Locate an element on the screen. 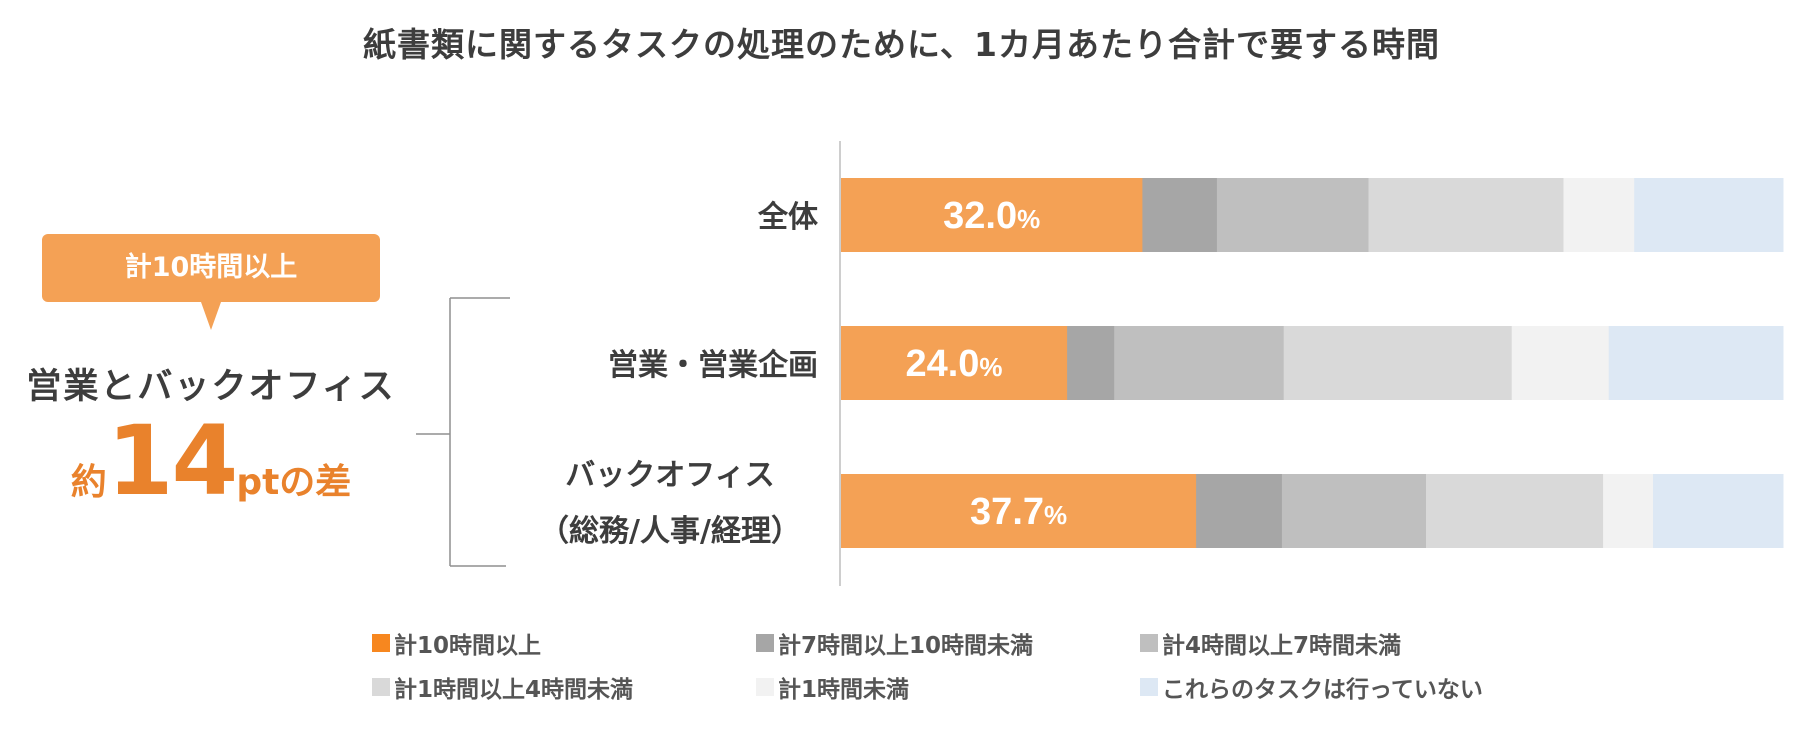  data-label-0: 32.0% is located at coordinates (991, 216).